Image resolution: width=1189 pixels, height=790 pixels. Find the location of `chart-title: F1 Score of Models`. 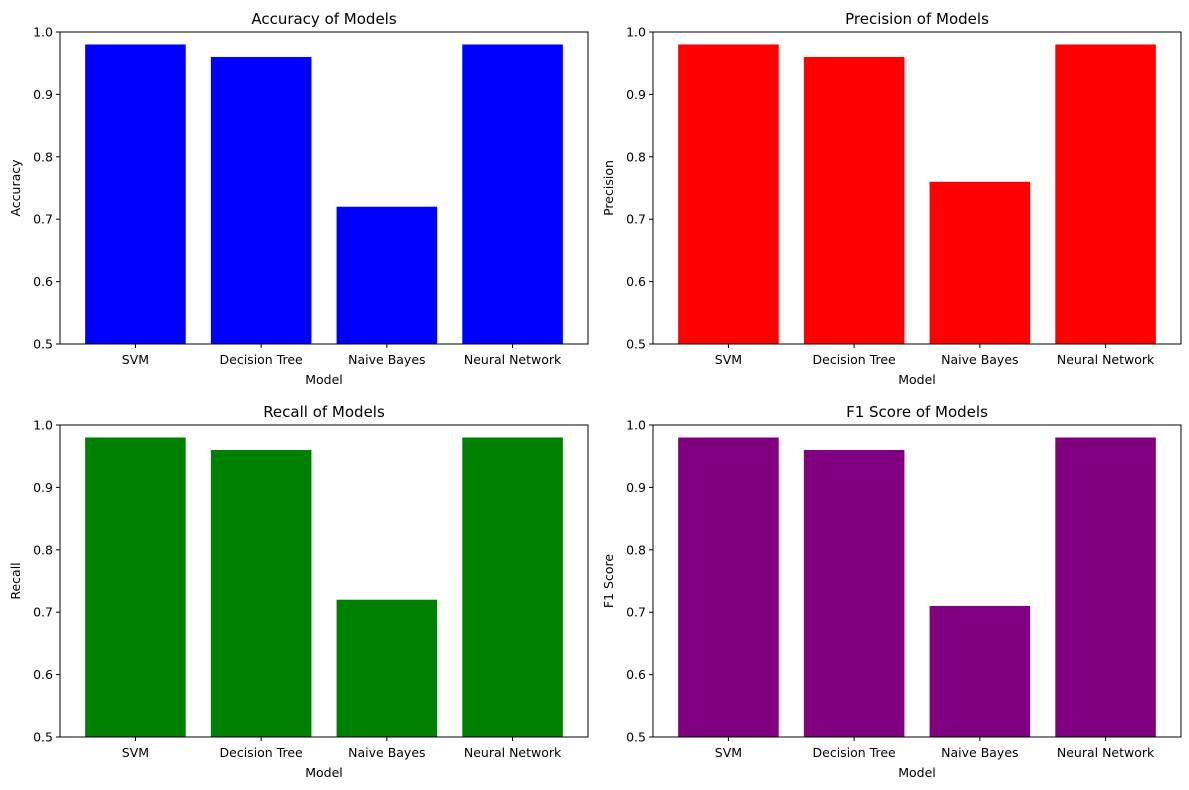

chart-title: F1 Score of Models is located at coordinates (917, 412).